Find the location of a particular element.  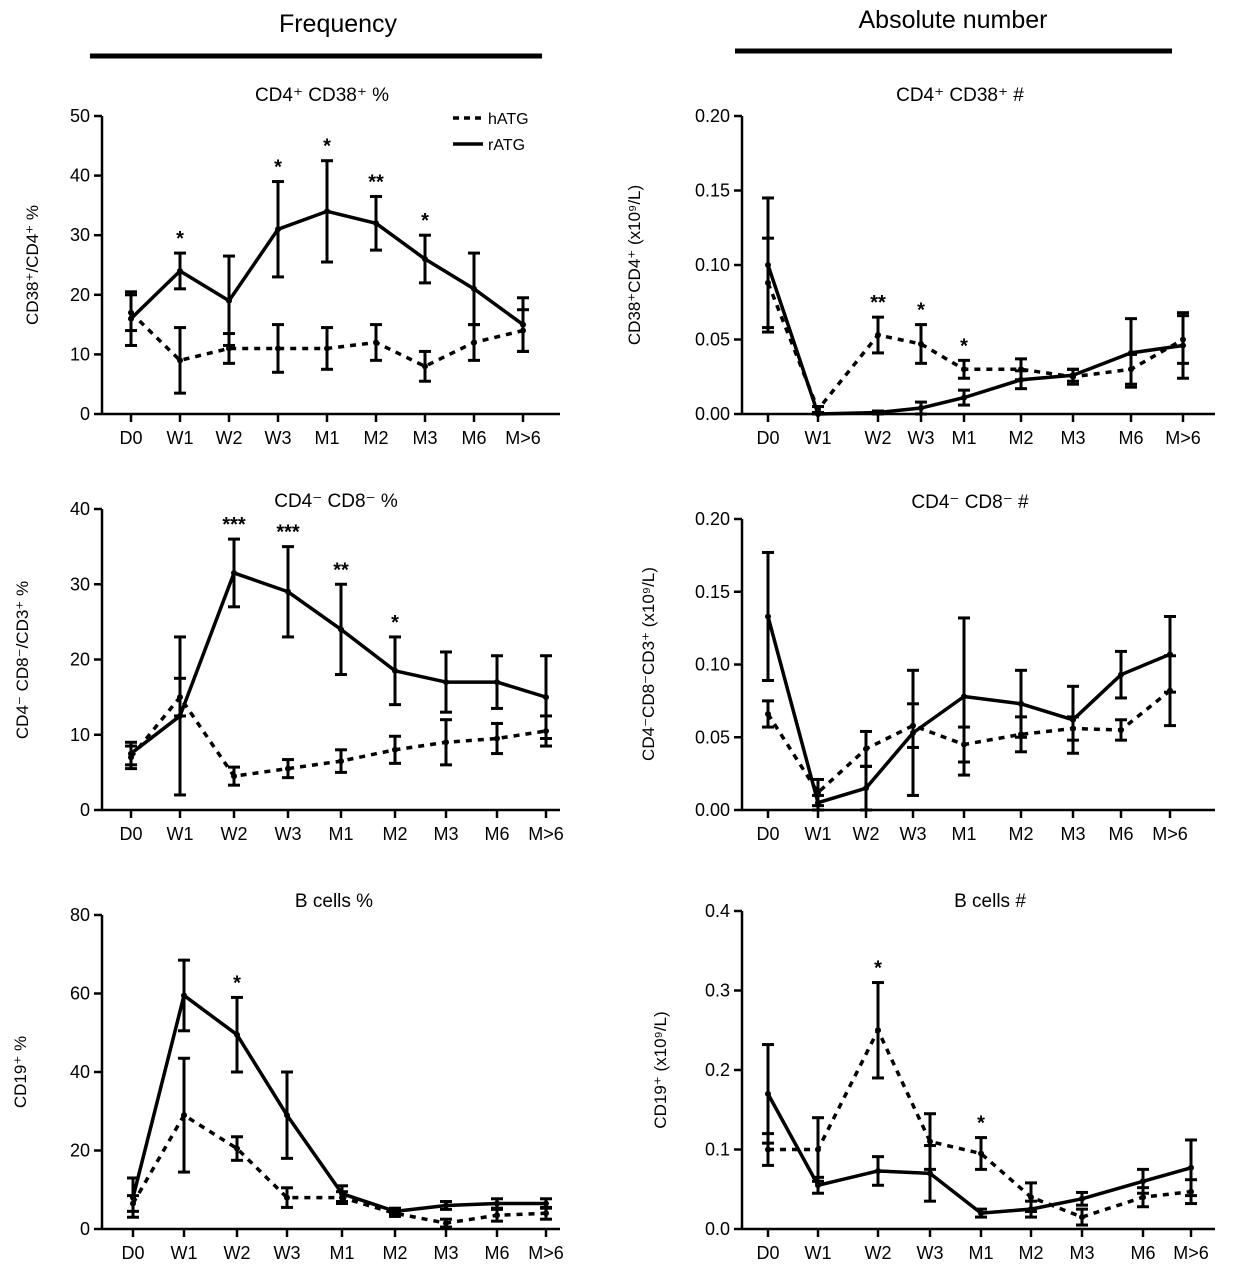

y-axis-label: CD19⁺ % is located at coordinates (20, 1072).